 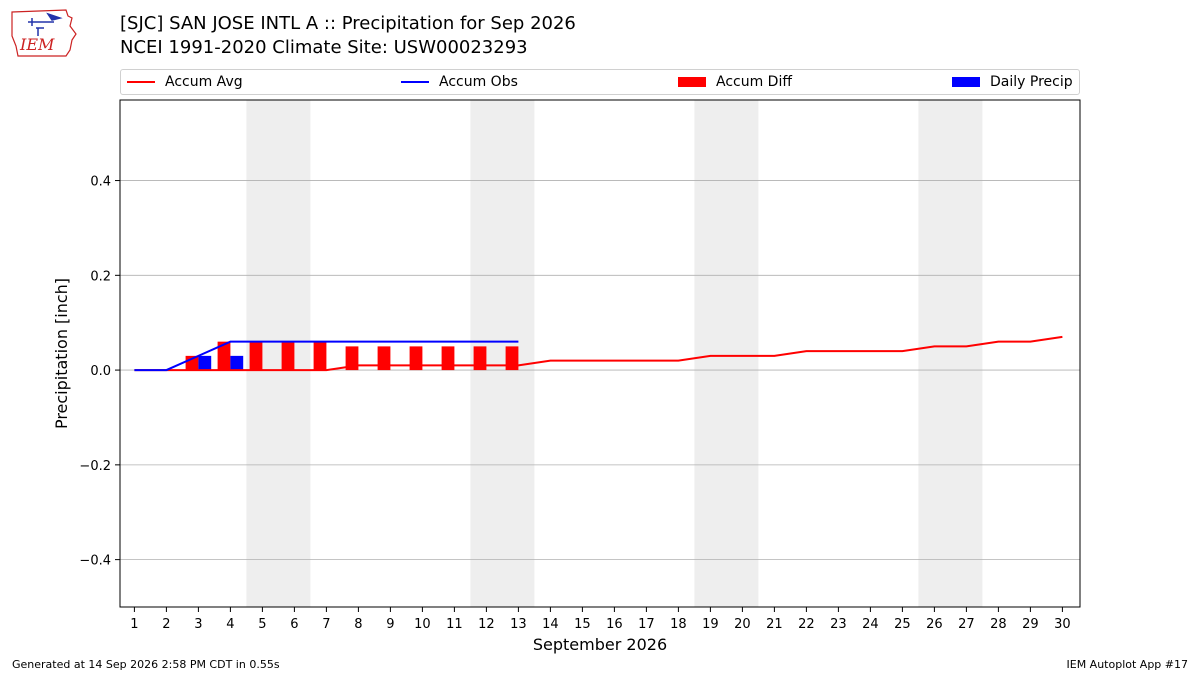 I want to click on x-tick-label: 20, so click(x=742, y=624).